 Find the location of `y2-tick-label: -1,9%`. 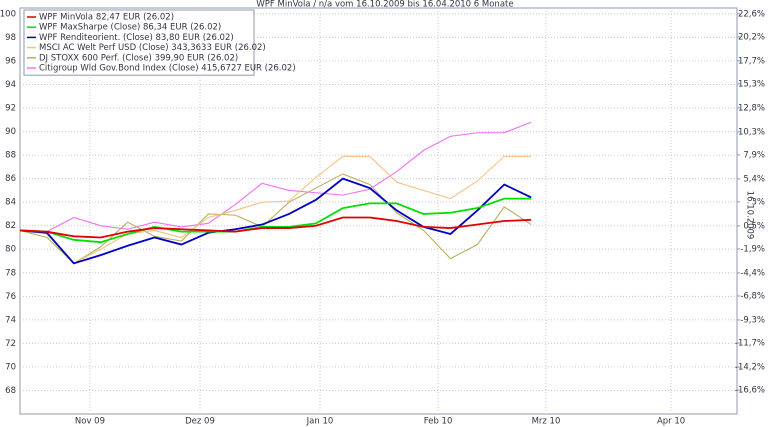

y2-tick-label: -1,9% is located at coordinates (752, 249).